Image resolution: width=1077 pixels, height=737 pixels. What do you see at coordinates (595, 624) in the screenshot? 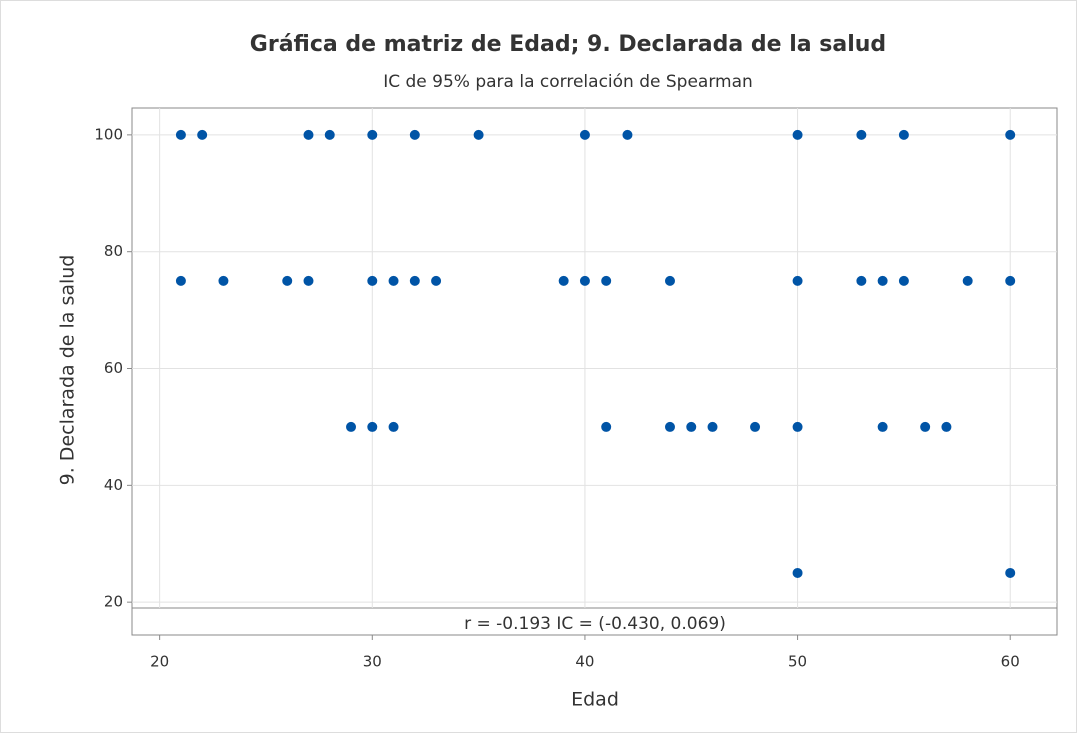
I see `annotation: r = -0.193 IC = (-0.430, 0.069)` at bounding box center [595, 624].